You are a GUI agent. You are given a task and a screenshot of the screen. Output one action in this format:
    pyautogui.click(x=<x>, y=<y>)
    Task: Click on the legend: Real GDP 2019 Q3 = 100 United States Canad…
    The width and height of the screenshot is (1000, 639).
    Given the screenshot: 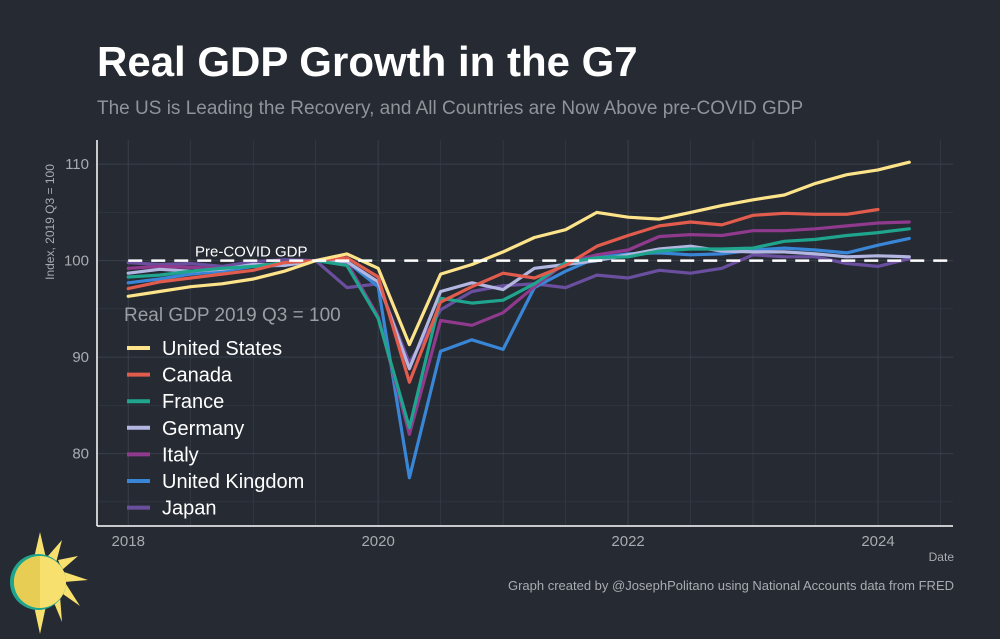 What is the action you would take?
    pyautogui.click(x=232, y=412)
    